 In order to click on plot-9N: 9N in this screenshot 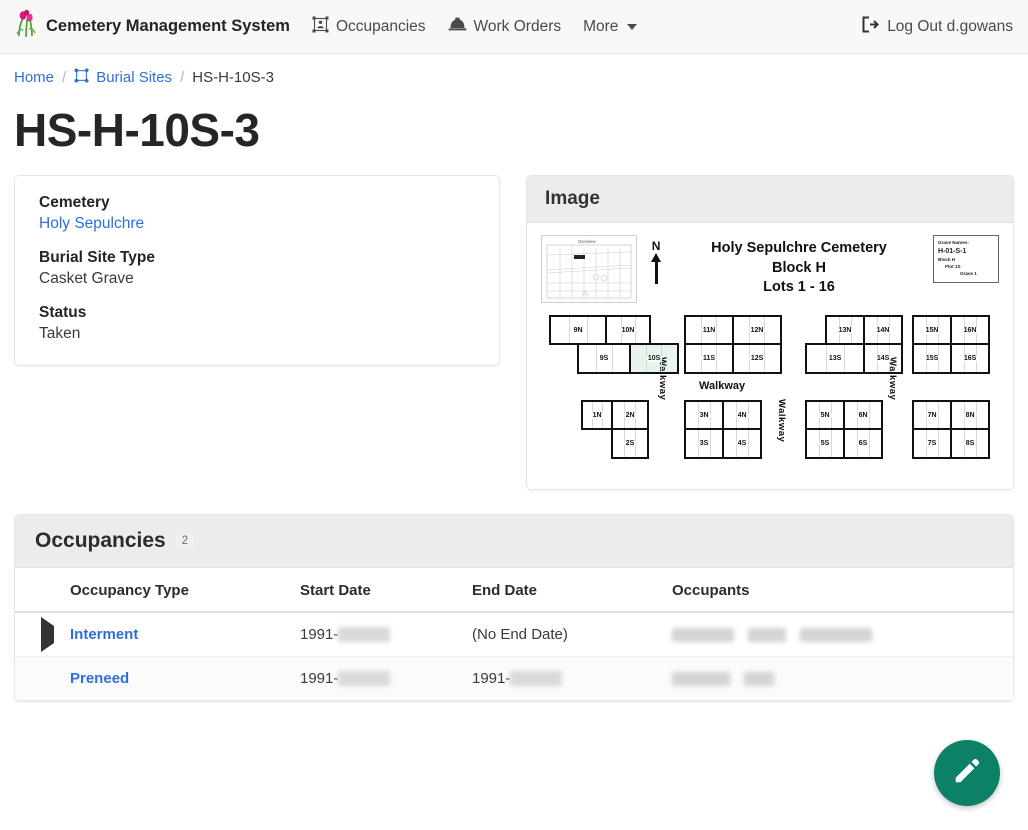, I will do `click(578, 330)`.